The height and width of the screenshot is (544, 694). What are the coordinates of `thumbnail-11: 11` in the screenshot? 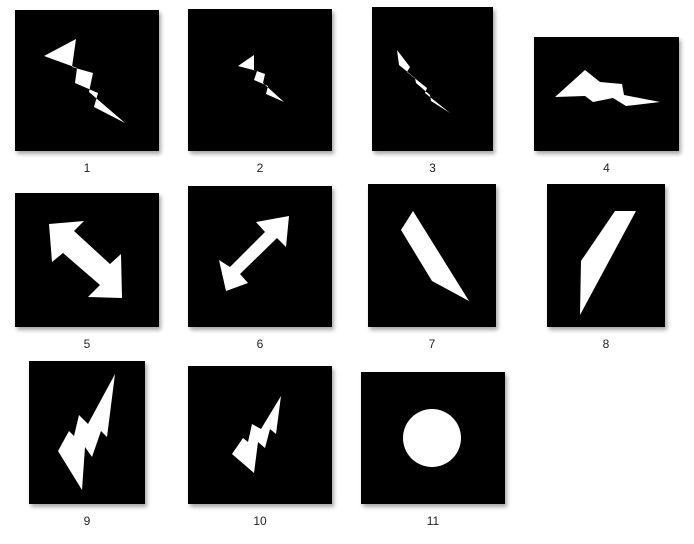 It's located at (433, 450).